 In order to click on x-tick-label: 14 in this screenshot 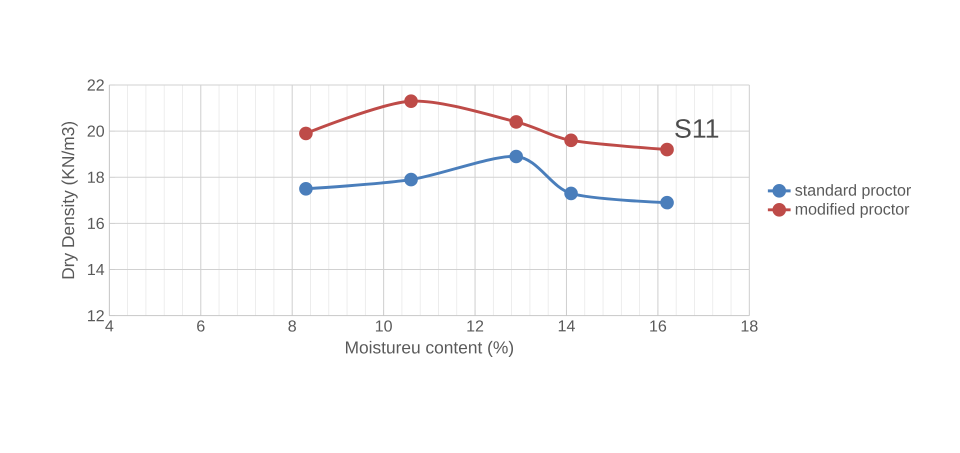, I will do `click(566, 326)`.